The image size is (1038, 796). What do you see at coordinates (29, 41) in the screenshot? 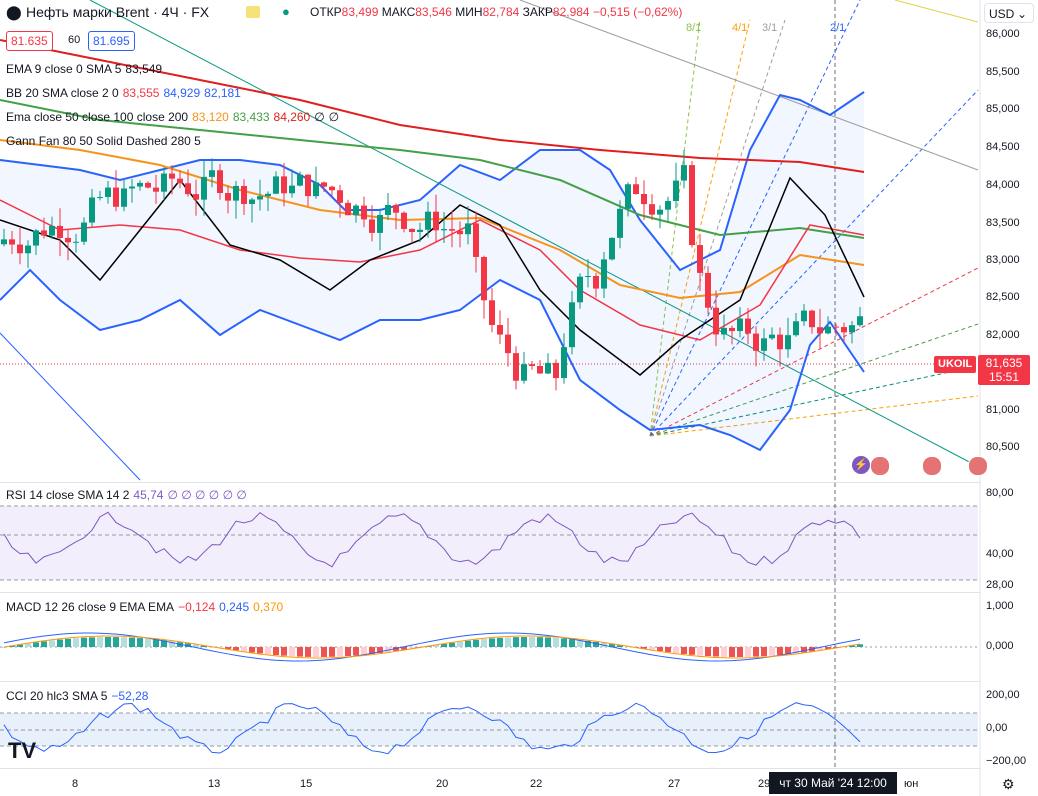
I see `bid-button: 81.635` at bounding box center [29, 41].